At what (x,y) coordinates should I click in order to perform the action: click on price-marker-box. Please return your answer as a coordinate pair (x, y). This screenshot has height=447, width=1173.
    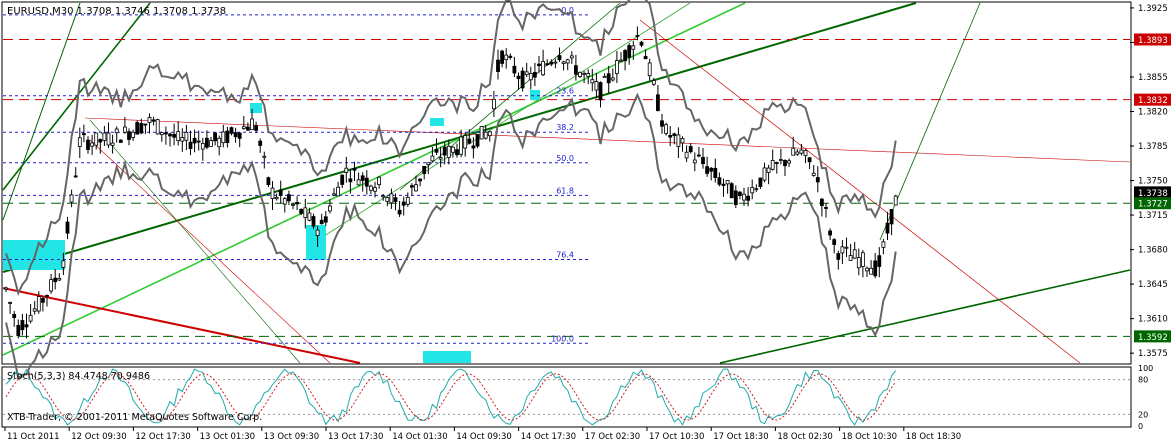
    Looking at the image, I should click on (1152, 99).